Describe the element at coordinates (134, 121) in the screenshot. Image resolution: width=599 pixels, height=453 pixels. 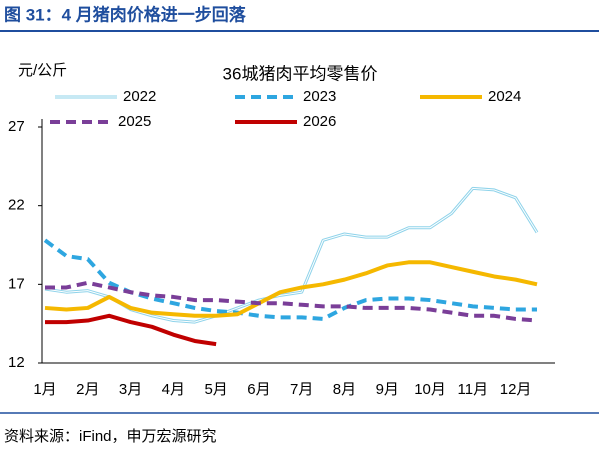
I see `legend-label: 2025` at that location.